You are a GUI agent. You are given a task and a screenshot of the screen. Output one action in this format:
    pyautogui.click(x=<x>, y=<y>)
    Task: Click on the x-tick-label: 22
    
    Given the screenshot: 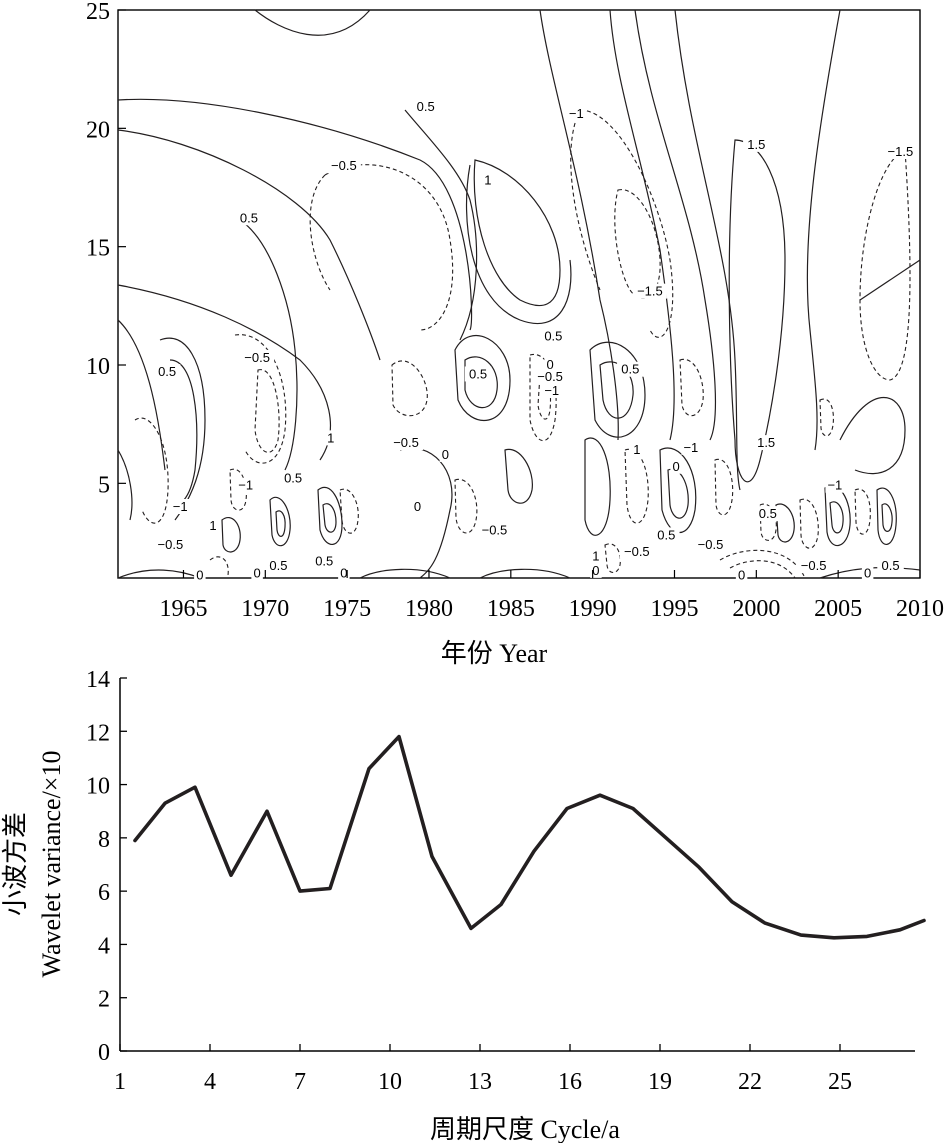 What is the action you would take?
    pyautogui.click(x=750, y=1082)
    